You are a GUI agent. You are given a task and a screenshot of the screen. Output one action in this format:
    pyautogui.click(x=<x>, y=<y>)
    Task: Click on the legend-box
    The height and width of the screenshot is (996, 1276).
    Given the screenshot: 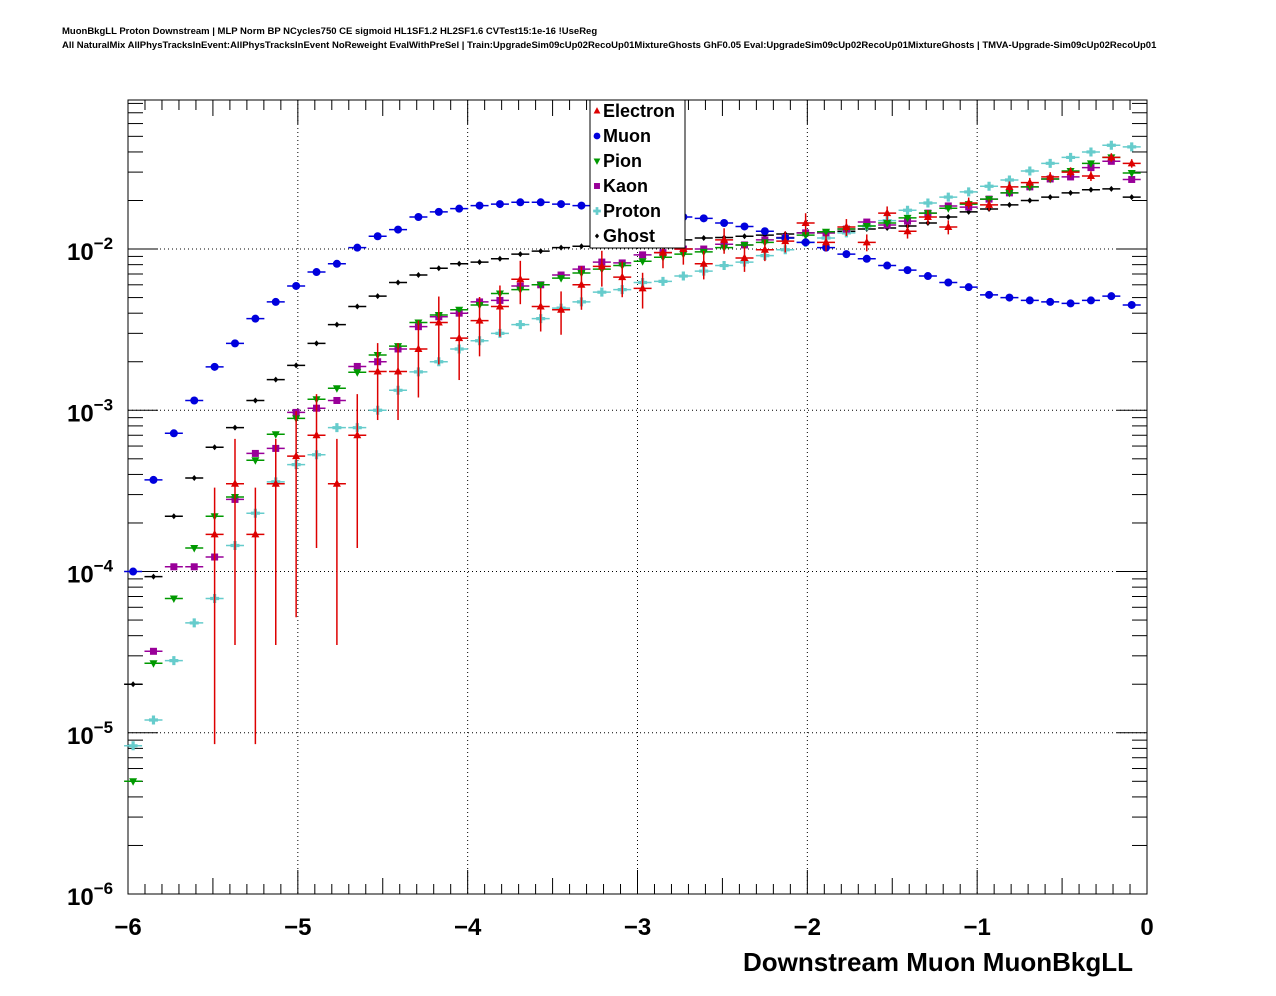 What is the action you would take?
    pyautogui.click(x=637, y=174)
    